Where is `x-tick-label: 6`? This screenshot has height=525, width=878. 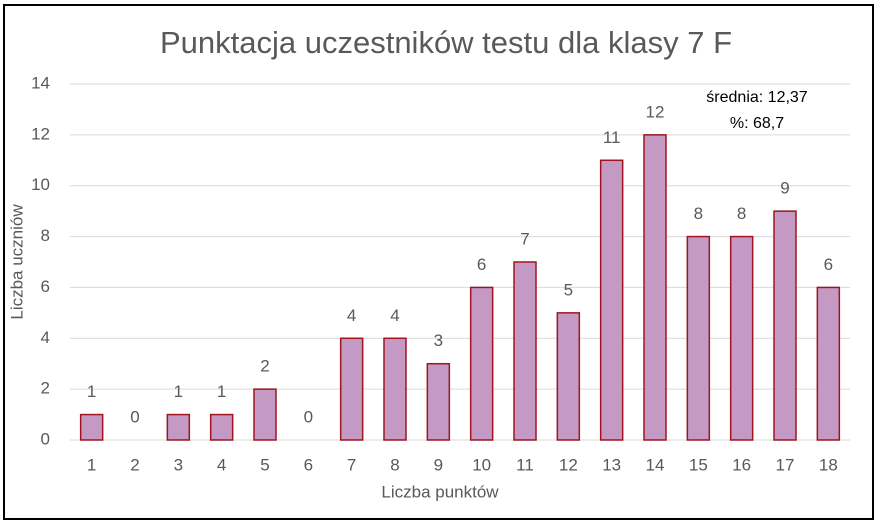
x-tick-label: 6 is located at coordinates (308, 464).